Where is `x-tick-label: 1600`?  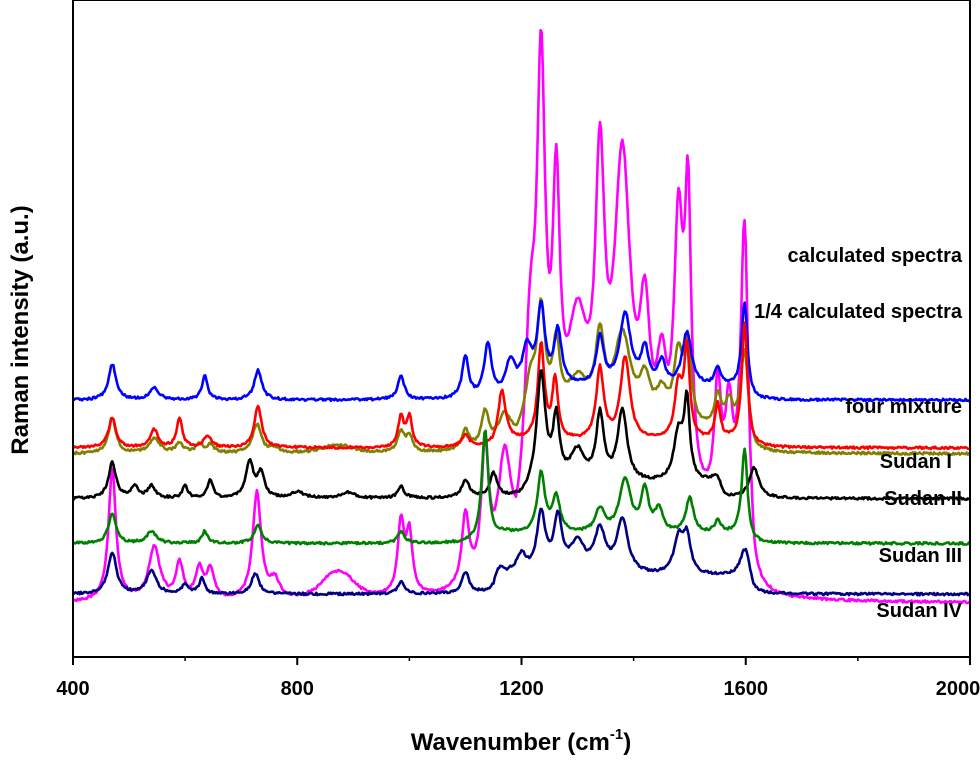 x-tick-label: 1600 is located at coordinates (746, 689).